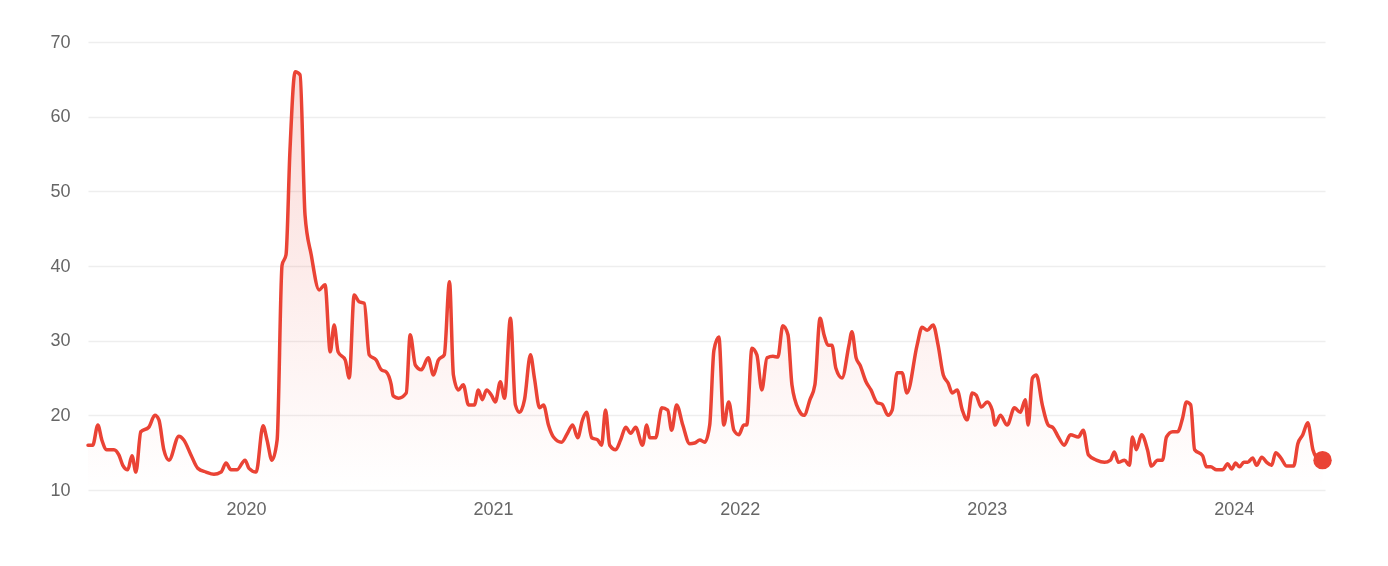 The image size is (1388, 566). I want to click on y-tick-label: 60, so click(60, 116).